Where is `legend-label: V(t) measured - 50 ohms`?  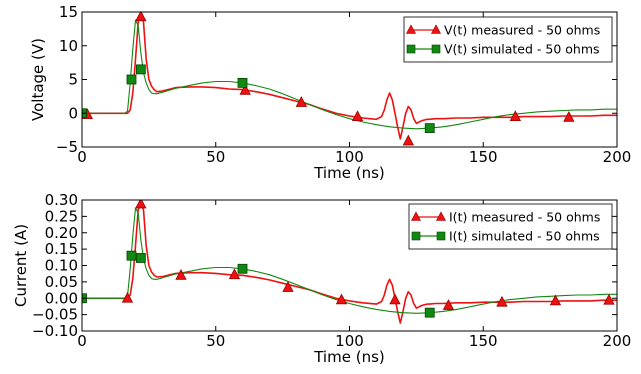 legend-label: V(t) measured - 50 ohms is located at coordinates (522, 30).